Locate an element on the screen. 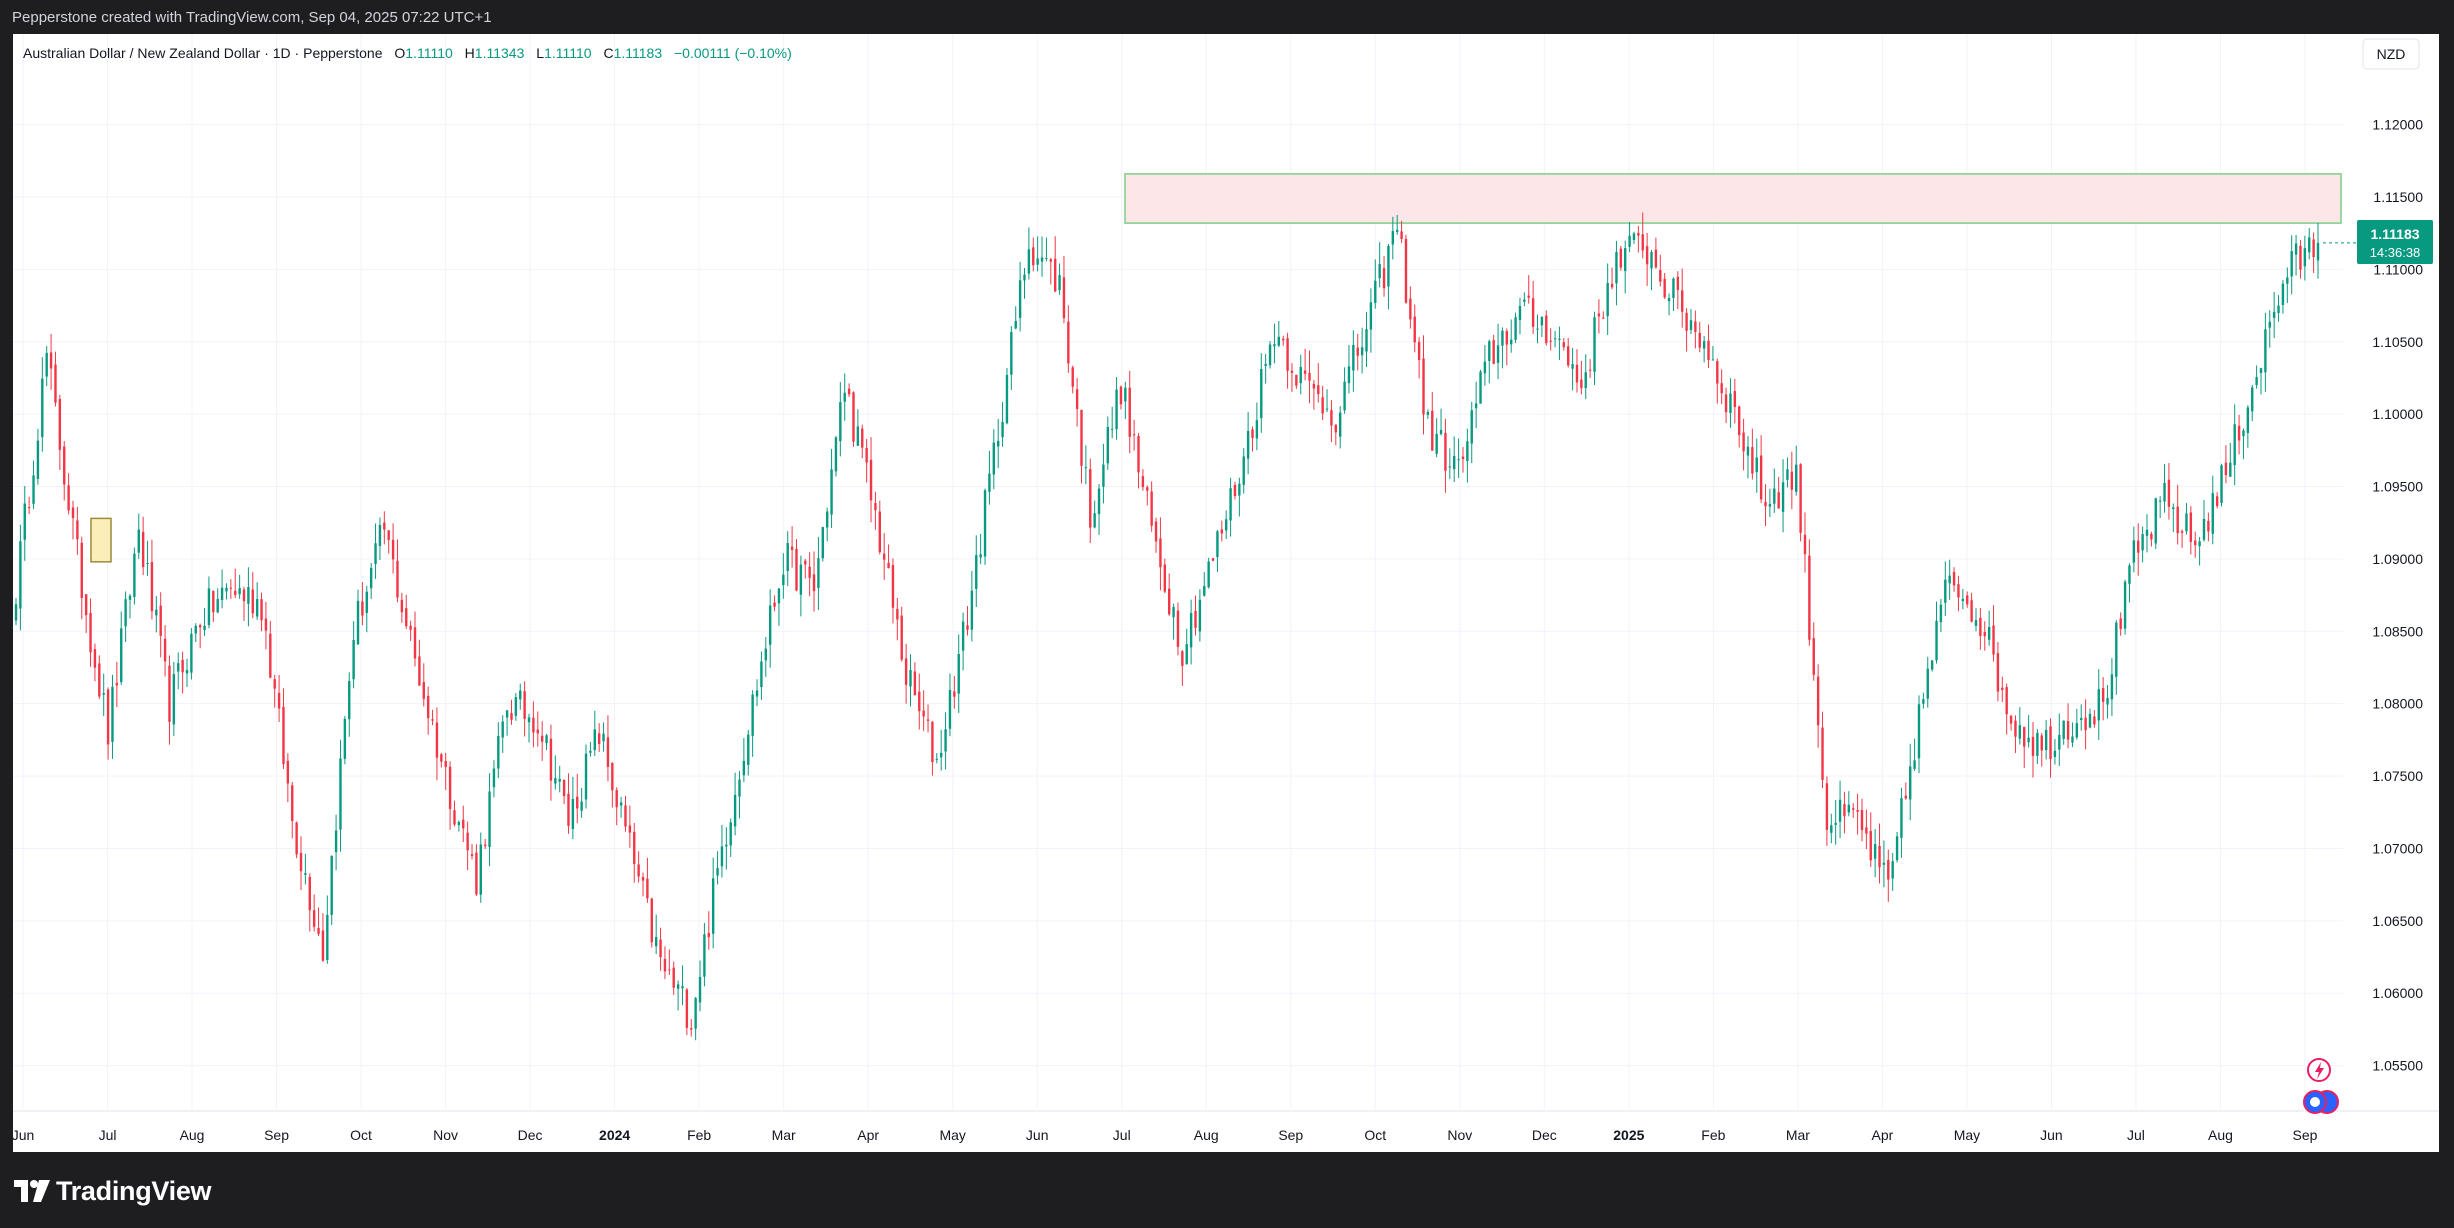  low-label: L is located at coordinates (540, 53).